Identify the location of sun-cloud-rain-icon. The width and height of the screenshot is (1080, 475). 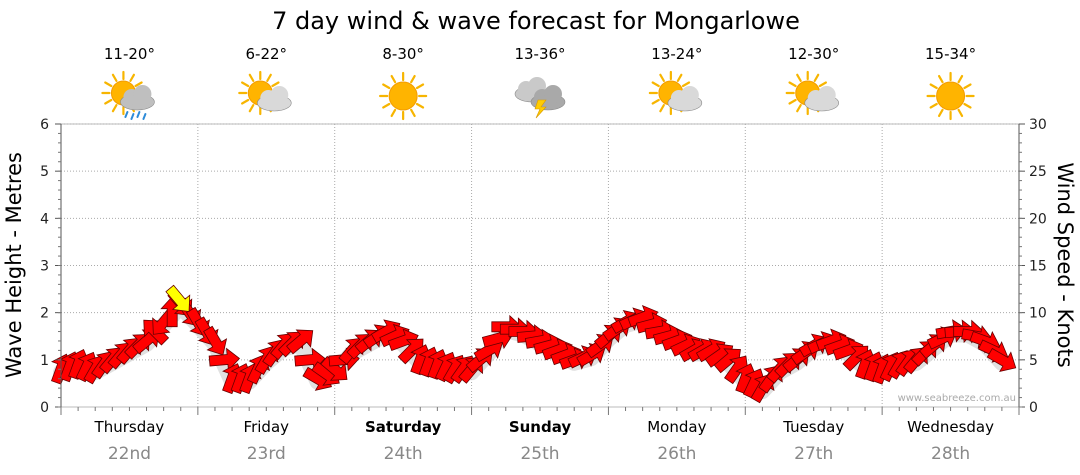
(128, 95).